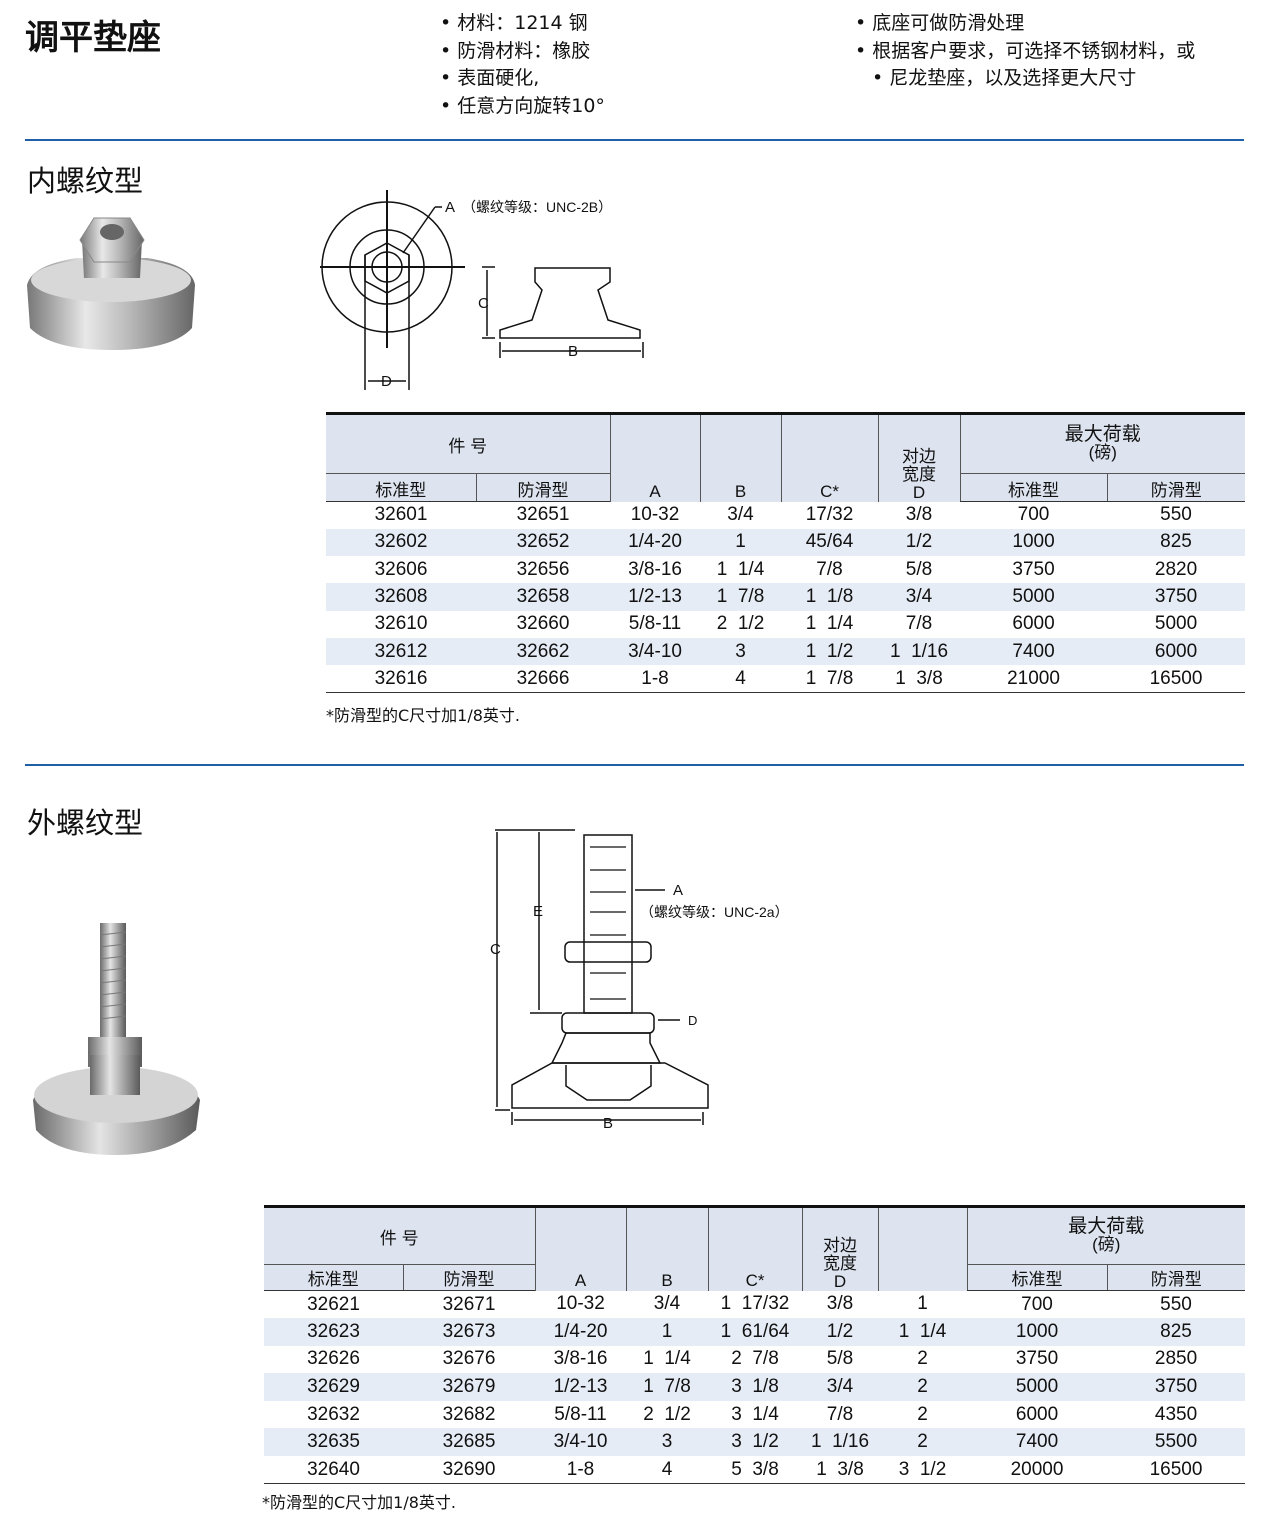 Image resolution: width=1267 pixels, height=1531 pixels. I want to click on table-cell: 1-8, so click(655, 679).